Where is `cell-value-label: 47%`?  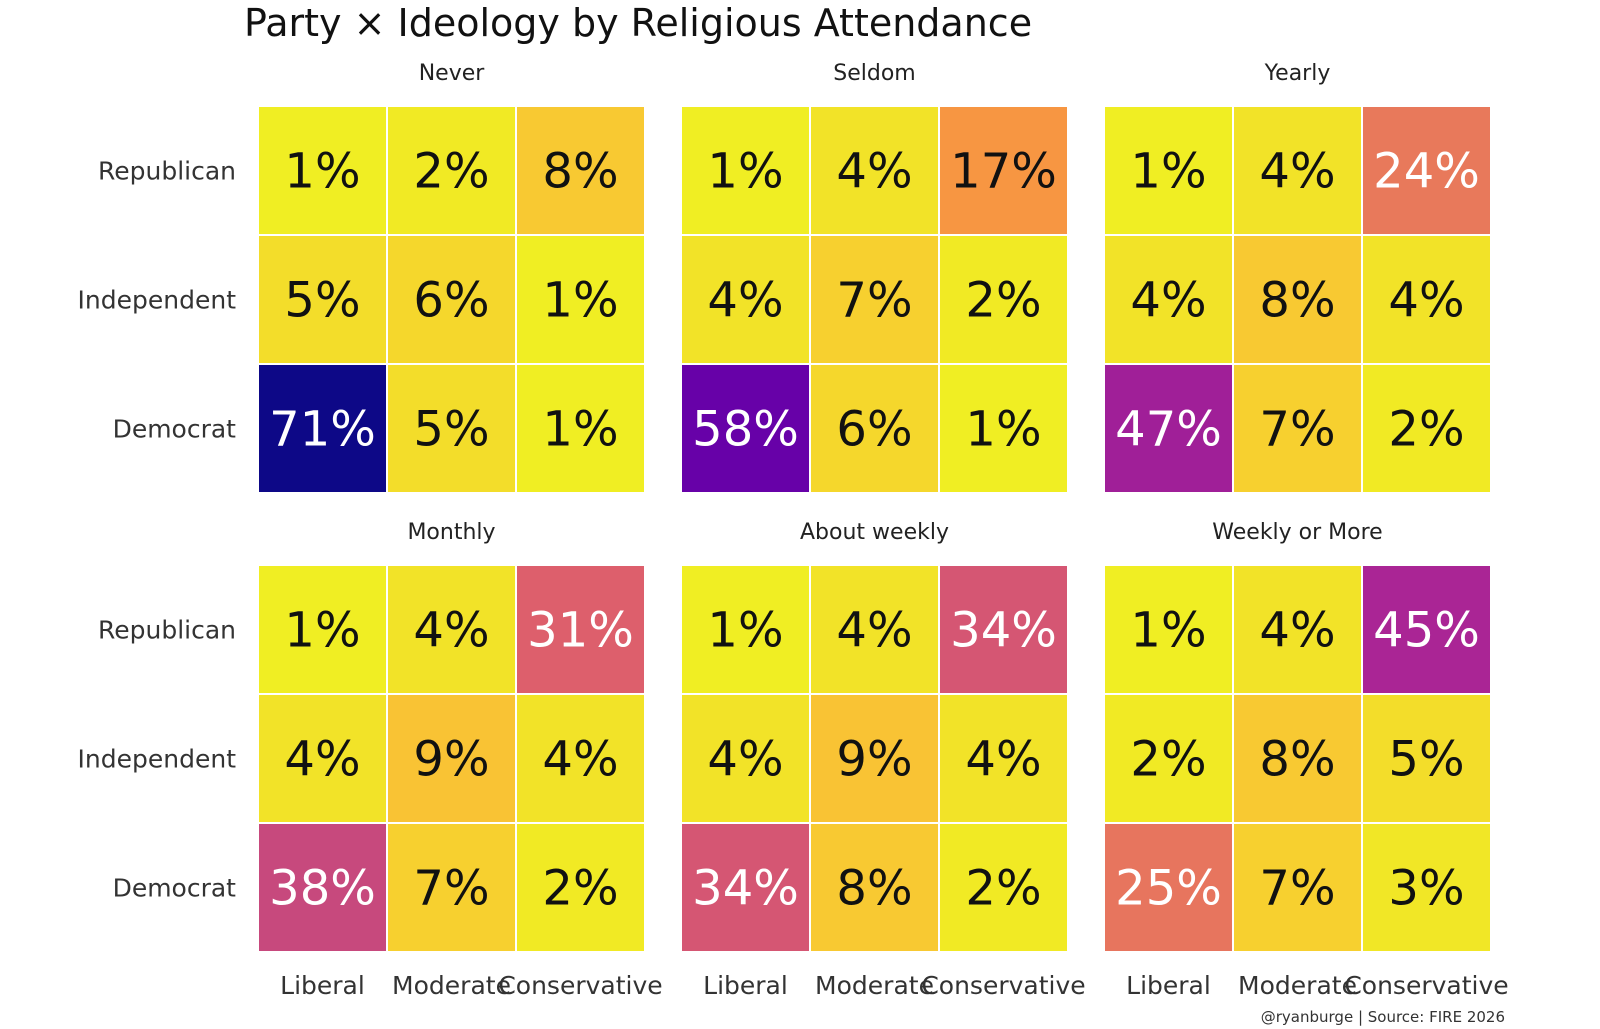 cell-value-label: 47% is located at coordinates (1168, 430).